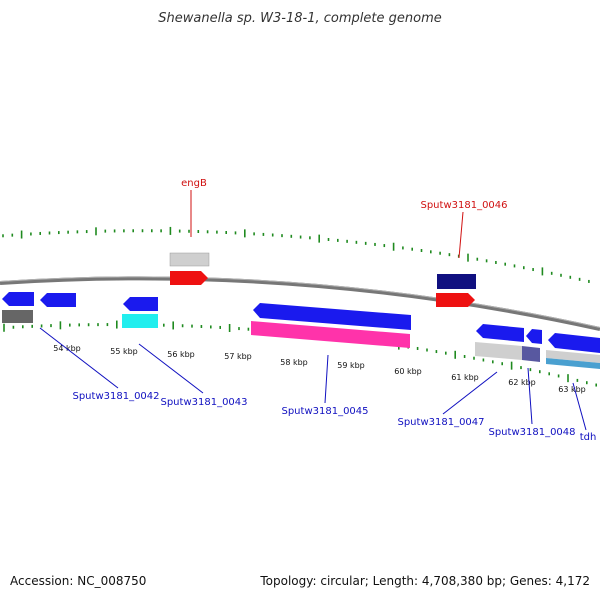 The height and width of the screenshot is (600, 600). Describe the element at coordinates (408, 371) in the screenshot. I see `scale-tick-label: 60 kbp` at that location.